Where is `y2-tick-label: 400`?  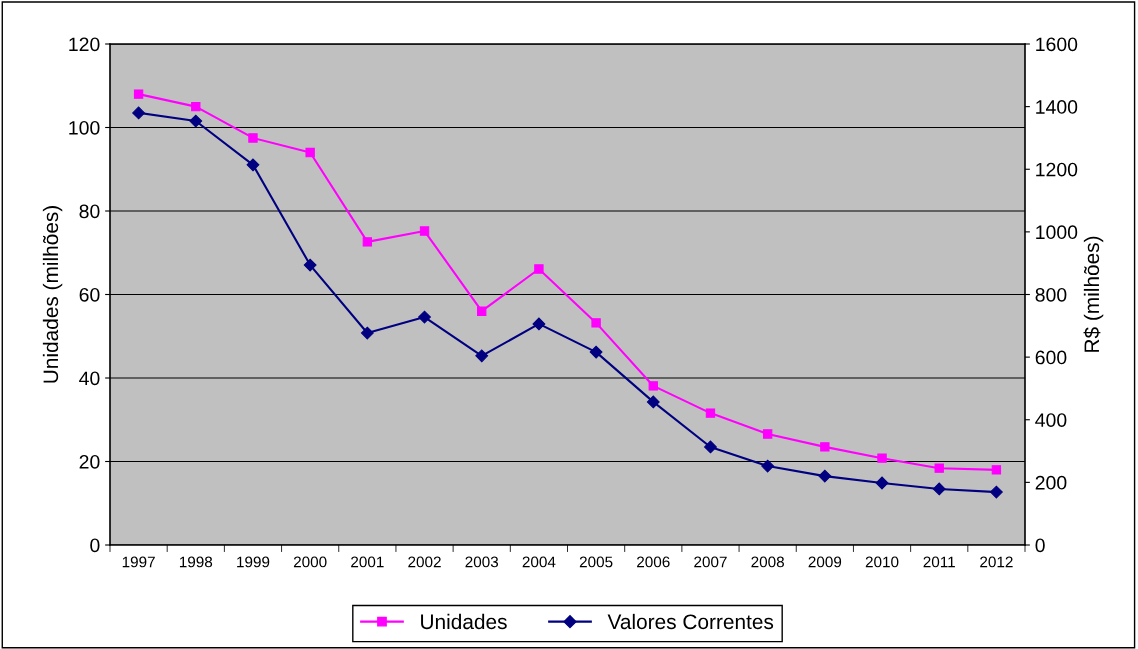 y2-tick-label: 400 is located at coordinates (1051, 420).